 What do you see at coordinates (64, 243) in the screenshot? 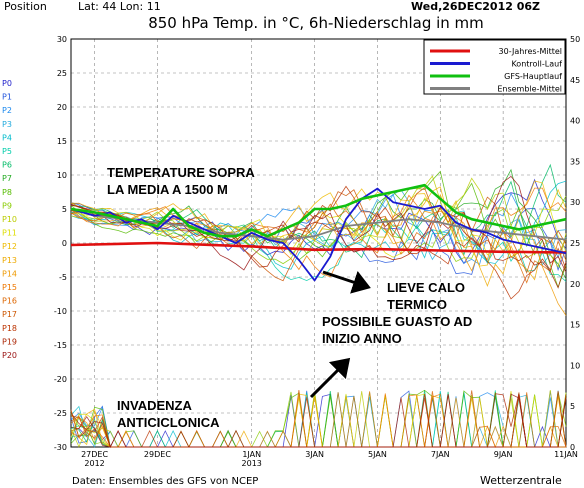
I see `y-tick-label: 0` at bounding box center [64, 243].